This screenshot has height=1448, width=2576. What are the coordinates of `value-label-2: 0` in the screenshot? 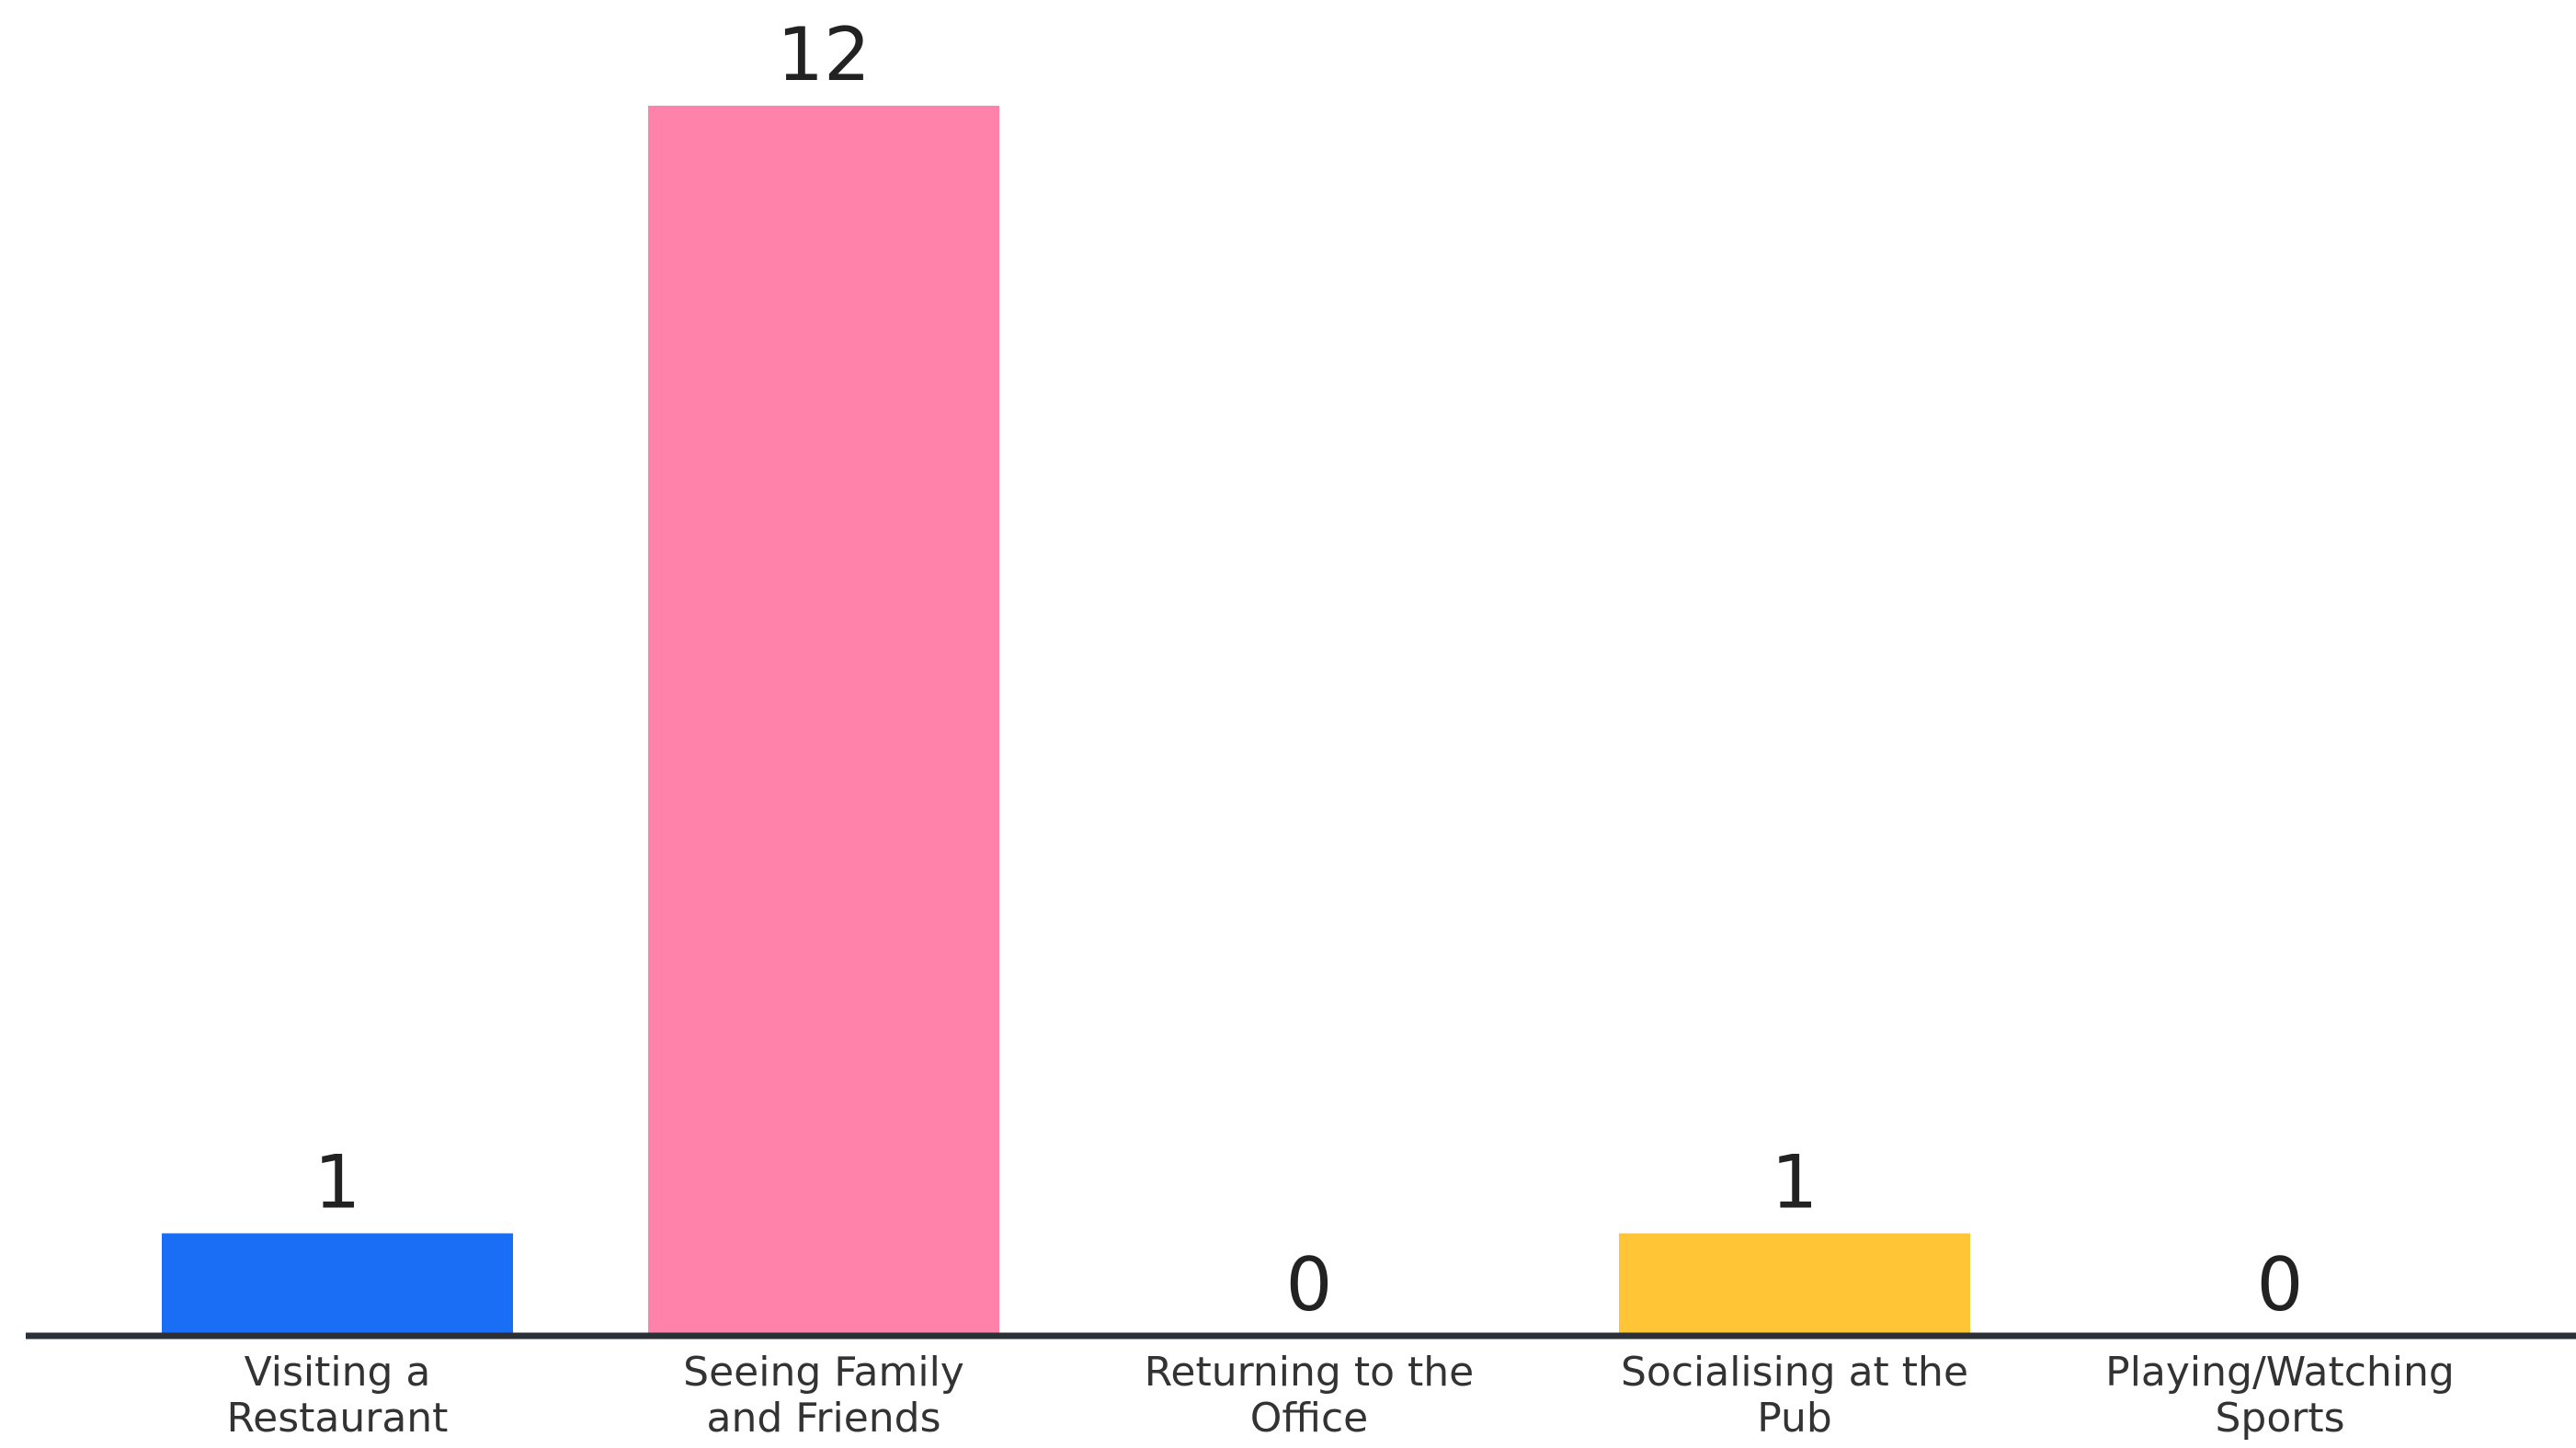 It's located at (1309, 1285).